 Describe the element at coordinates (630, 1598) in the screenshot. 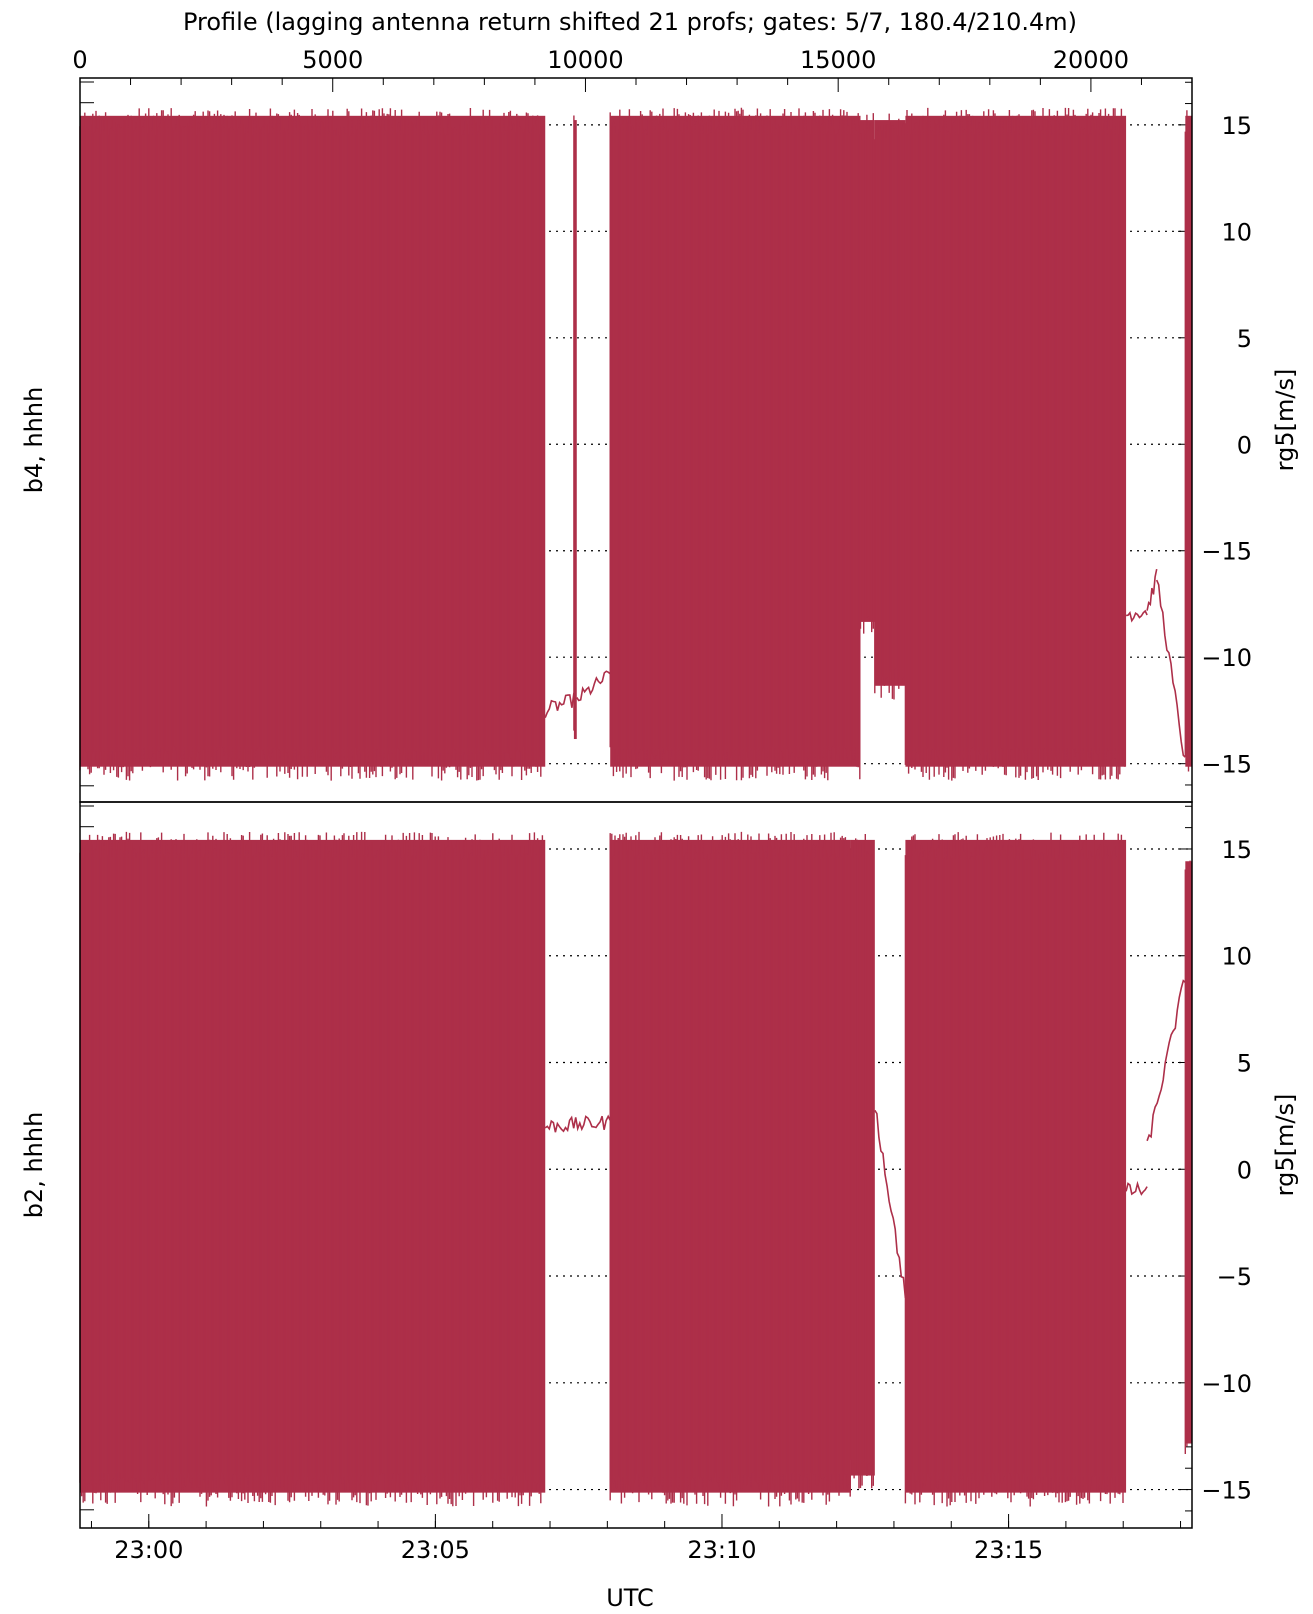

I see `x-axis-label: UTC` at that location.